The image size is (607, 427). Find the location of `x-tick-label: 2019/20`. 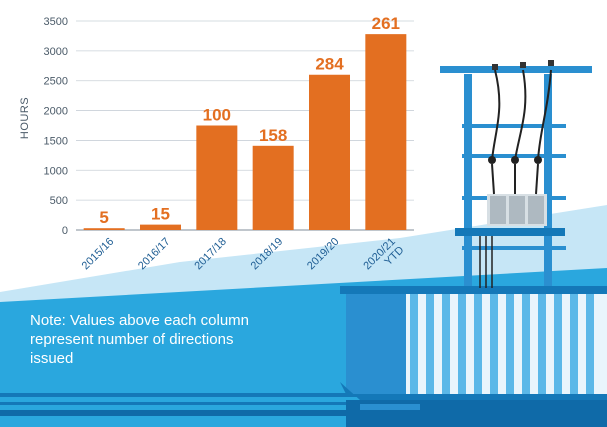

x-tick-label: 2019/20 is located at coordinates (323, 254).